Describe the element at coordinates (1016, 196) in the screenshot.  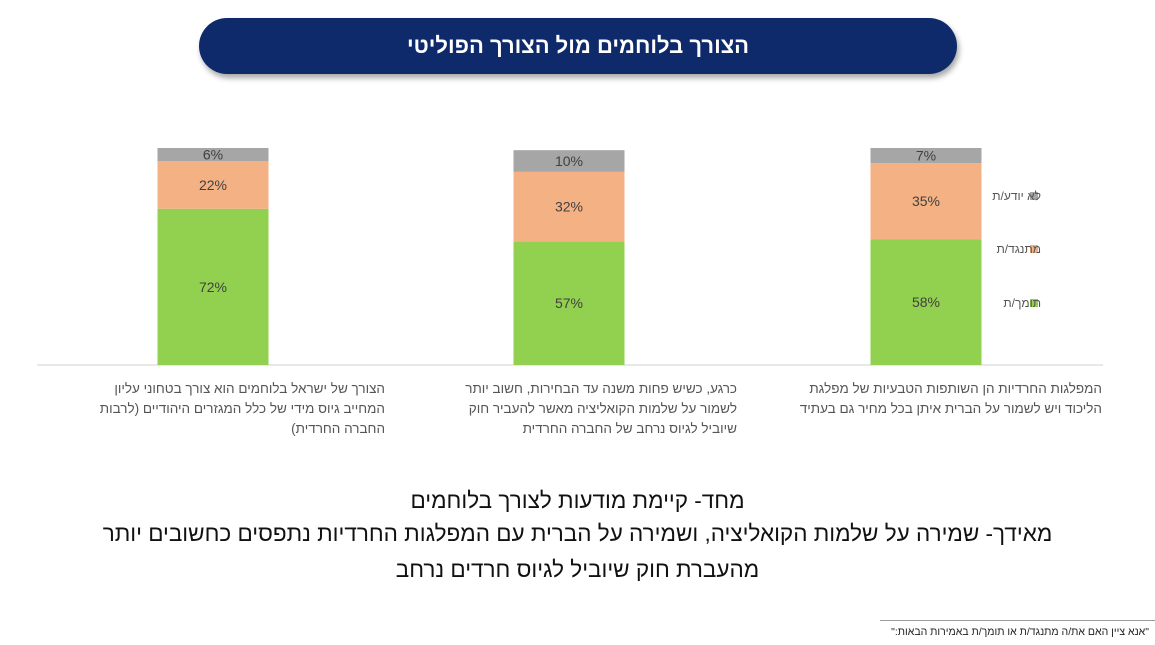
I see `legend-label: לא יודע/ת` at that location.